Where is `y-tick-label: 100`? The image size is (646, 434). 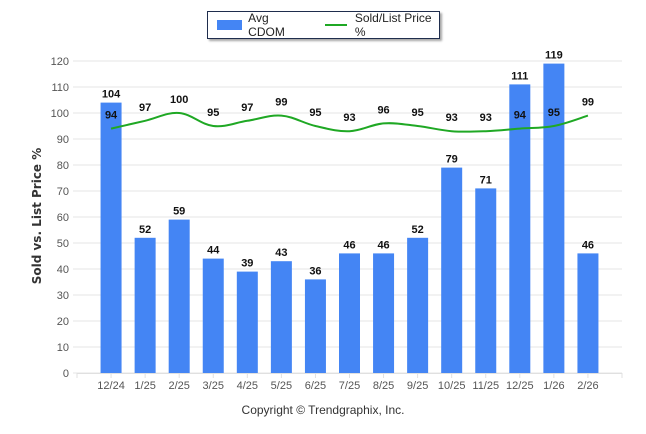
y-tick-label: 100 is located at coordinates (60, 114).